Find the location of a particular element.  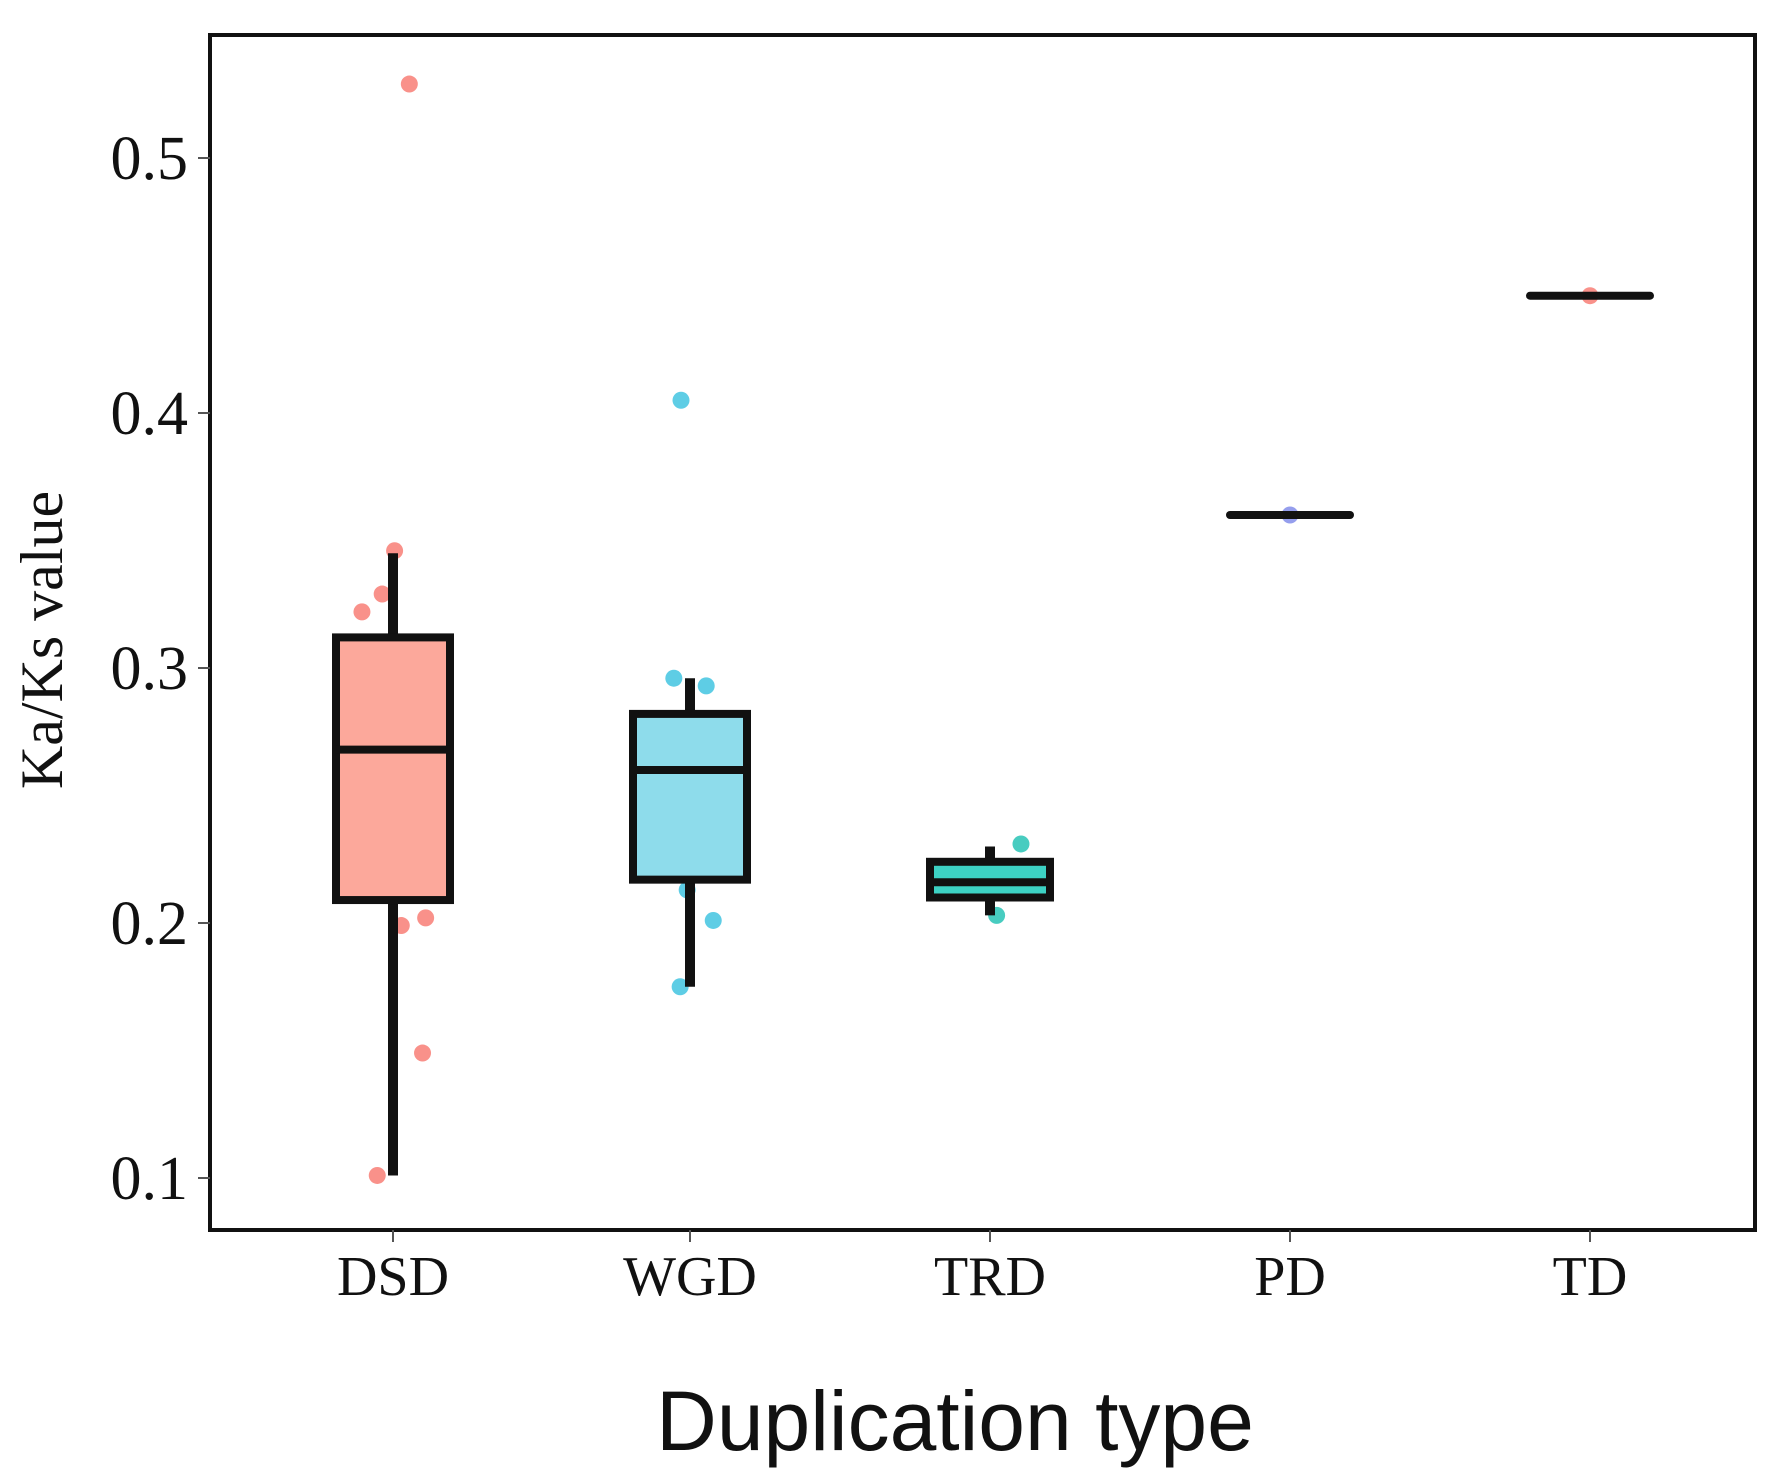

y-tick-label: 0.3 is located at coordinates (150, 669).